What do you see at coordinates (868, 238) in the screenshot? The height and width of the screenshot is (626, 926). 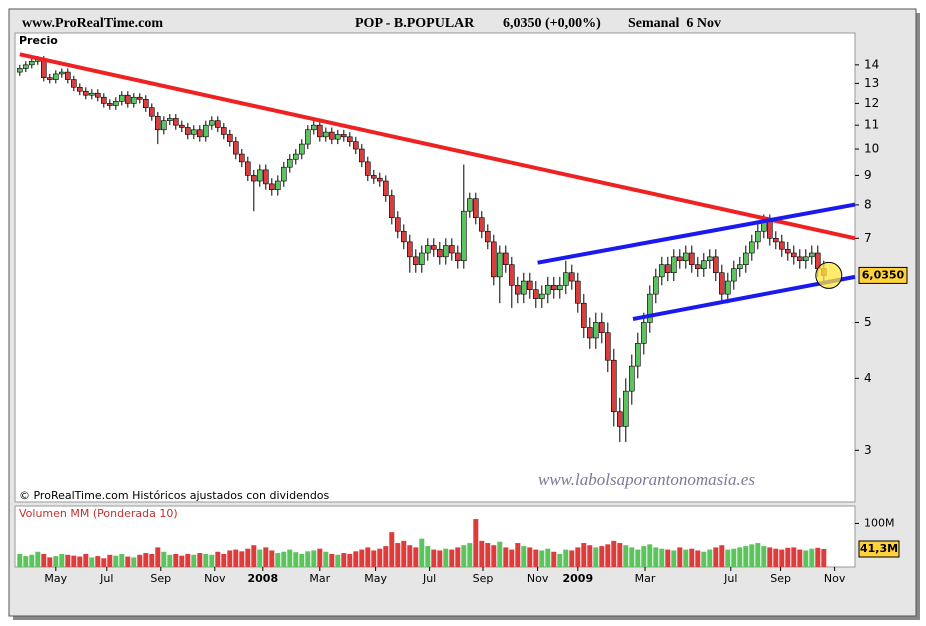 I see `y-tick-label: 7` at bounding box center [868, 238].